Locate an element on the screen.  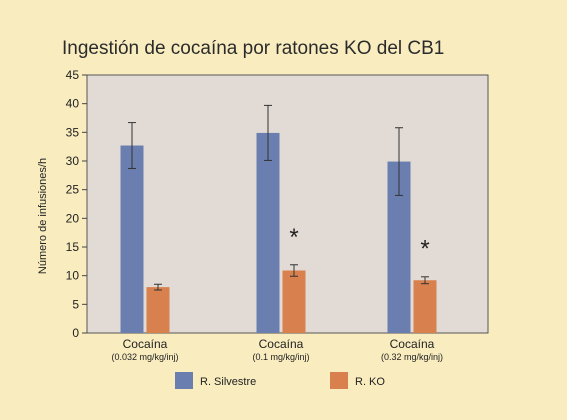
x-tick-sublabel: (0.32 mg/kg/inj) is located at coordinates (412, 357).